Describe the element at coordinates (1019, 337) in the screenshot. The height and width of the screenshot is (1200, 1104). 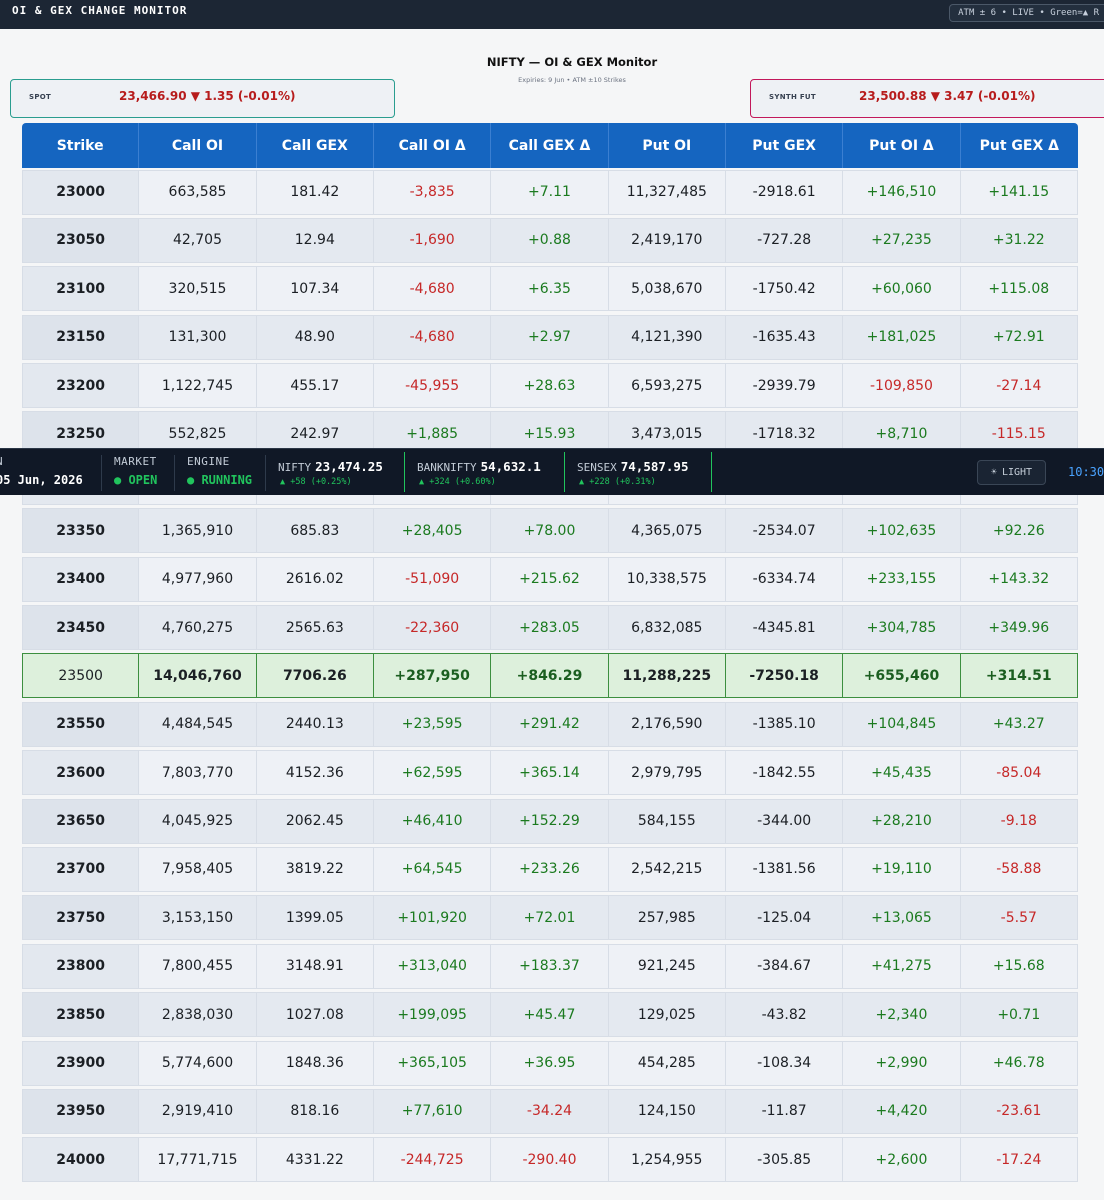
I see `cell-put-gex-delta: +72.91` at that location.